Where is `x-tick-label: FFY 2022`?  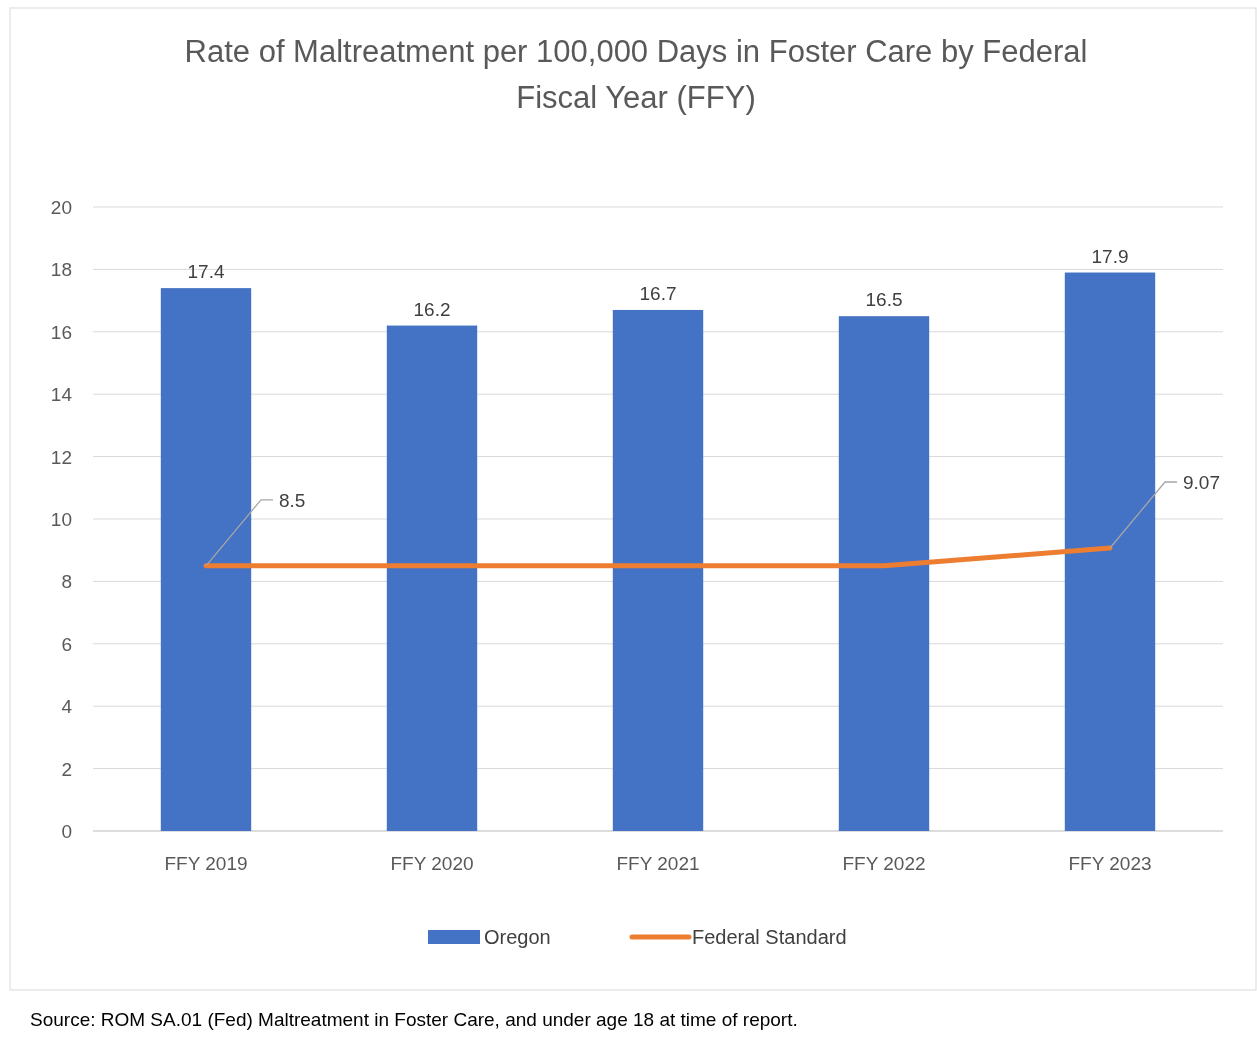 x-tick-label: FFY 2022 is located at coordinates (884, 863).